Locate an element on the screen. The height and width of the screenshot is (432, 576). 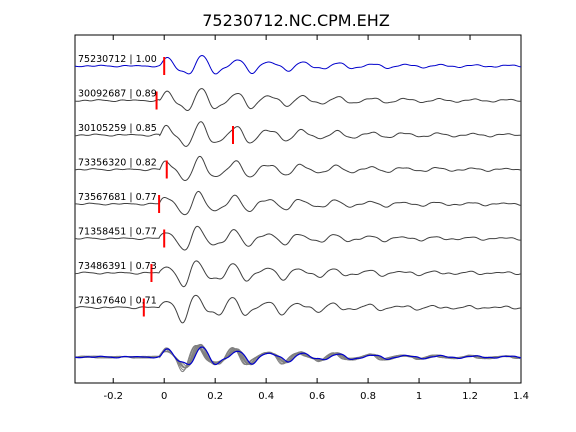
trace-row: 73356320 | 0.82 is located at coordinates (298, 168).